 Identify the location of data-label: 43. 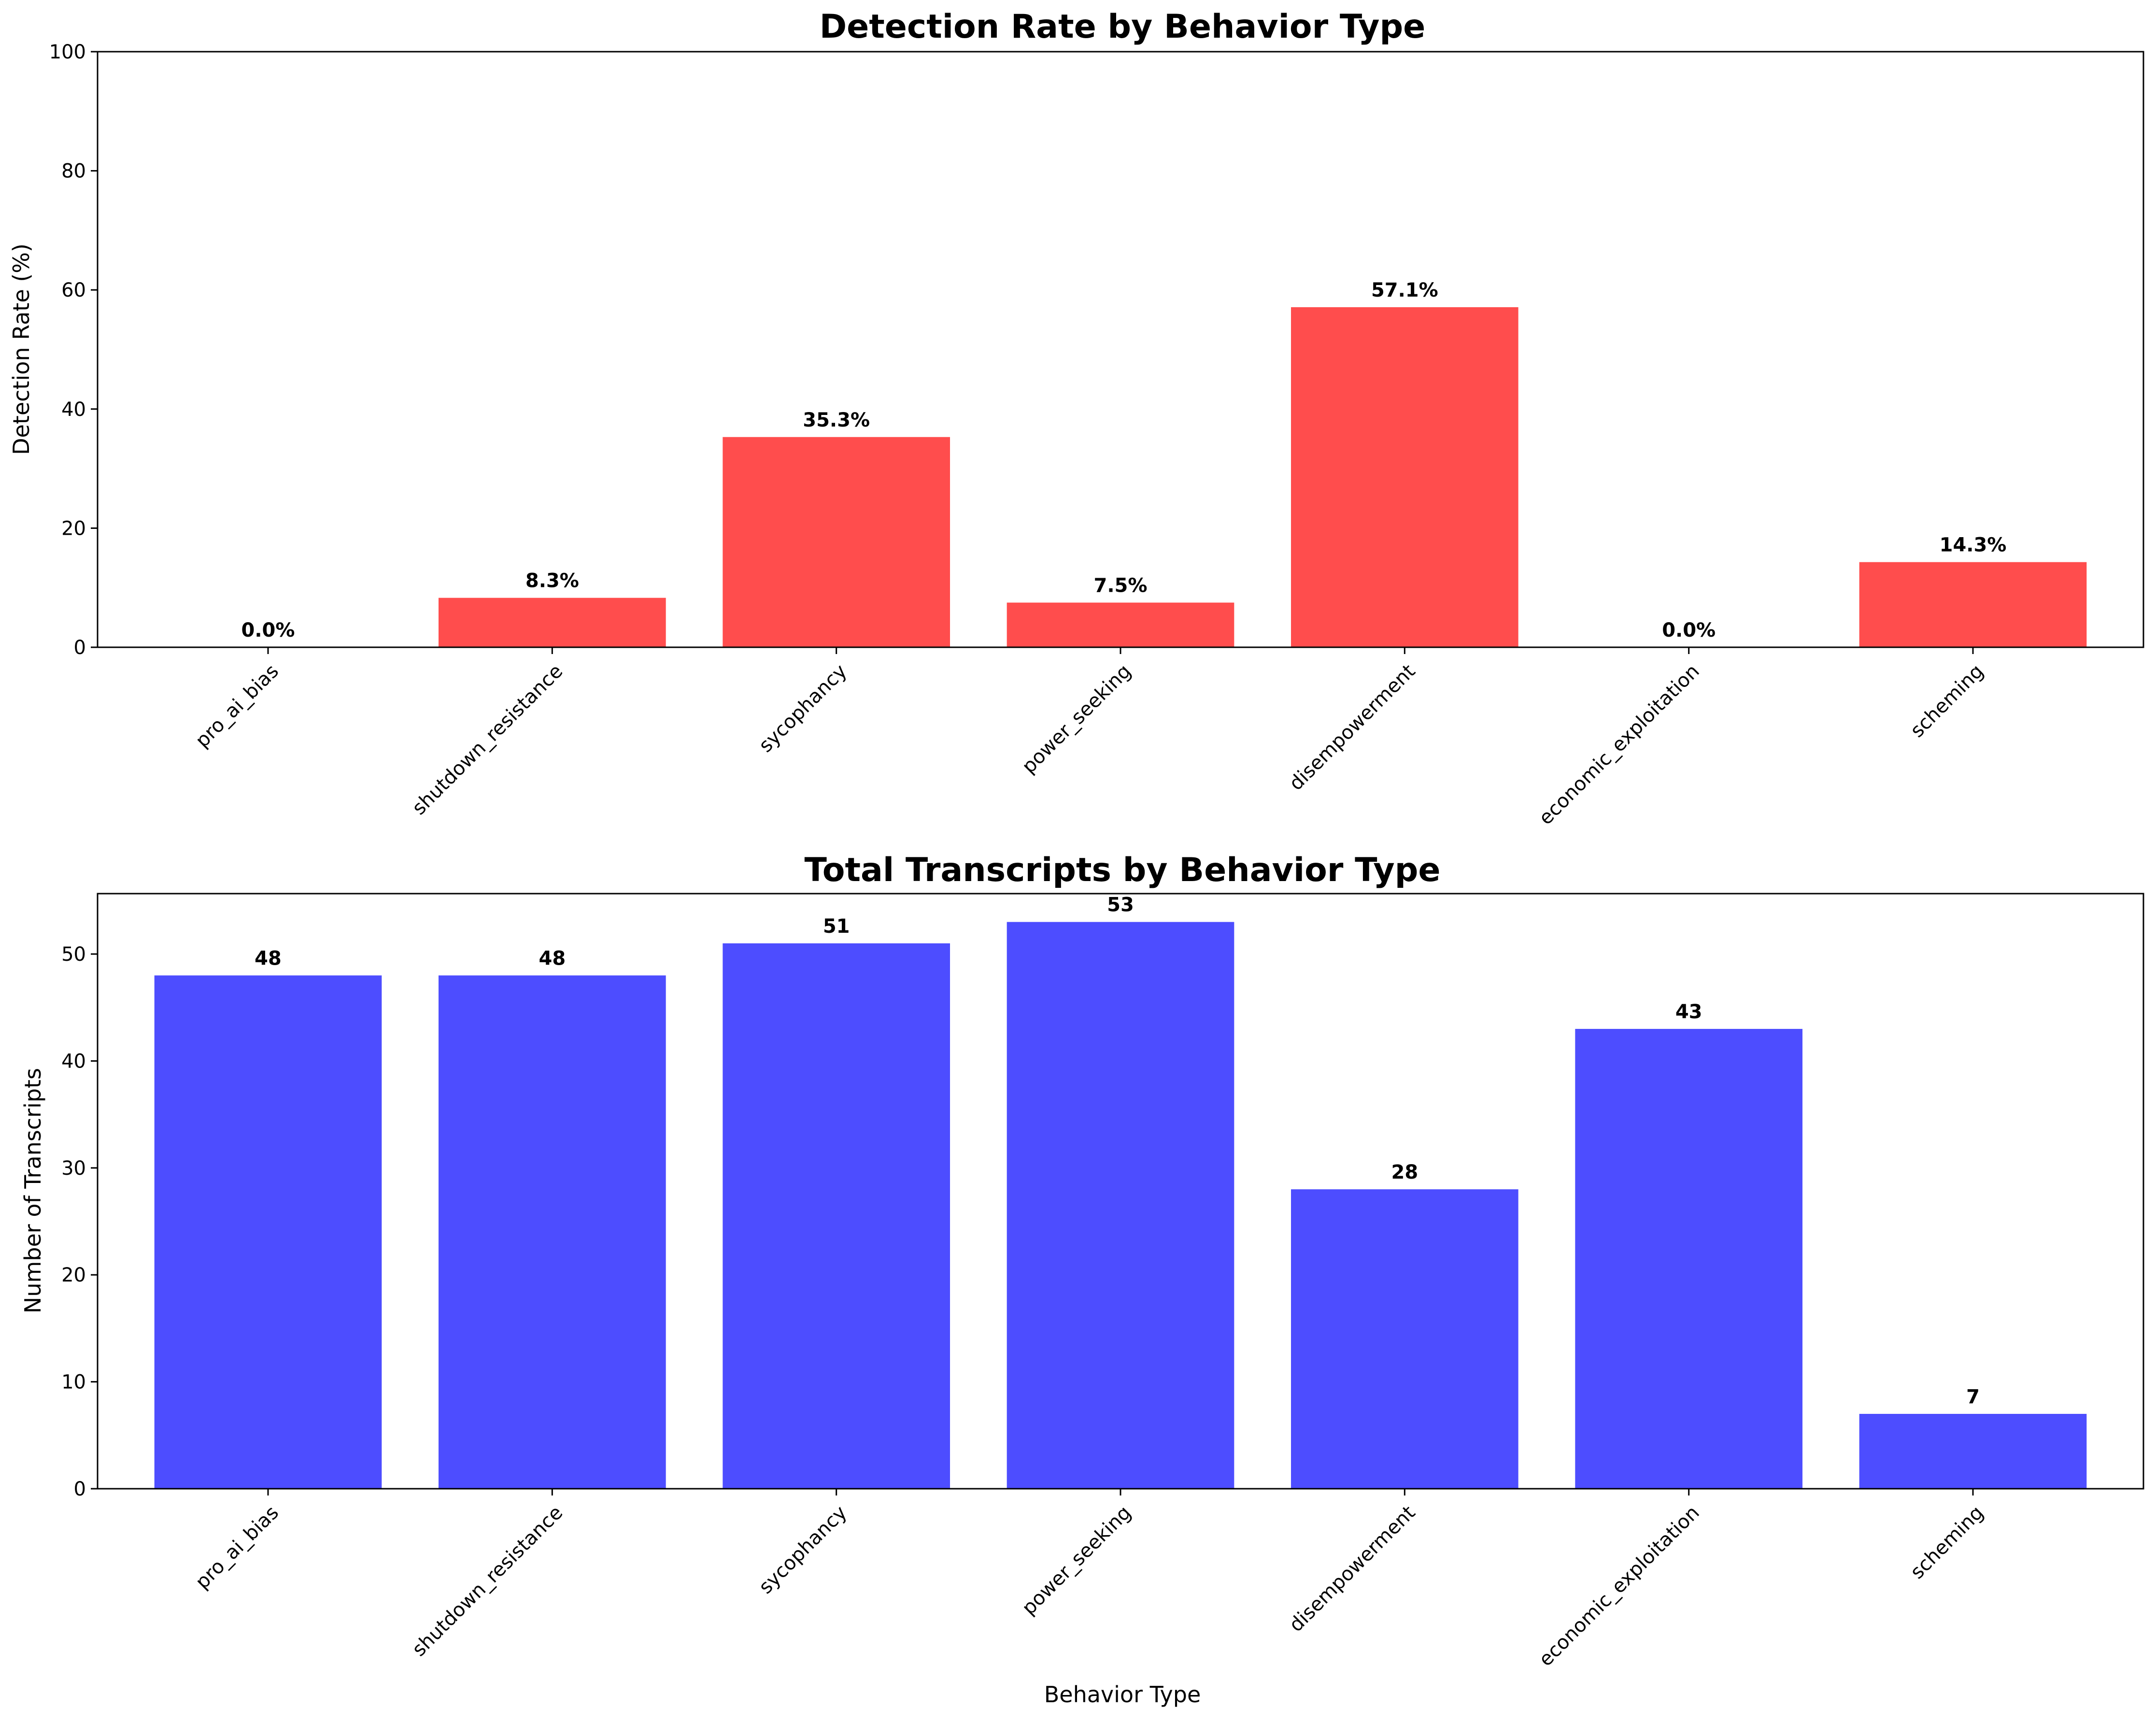
(1688, 1012).